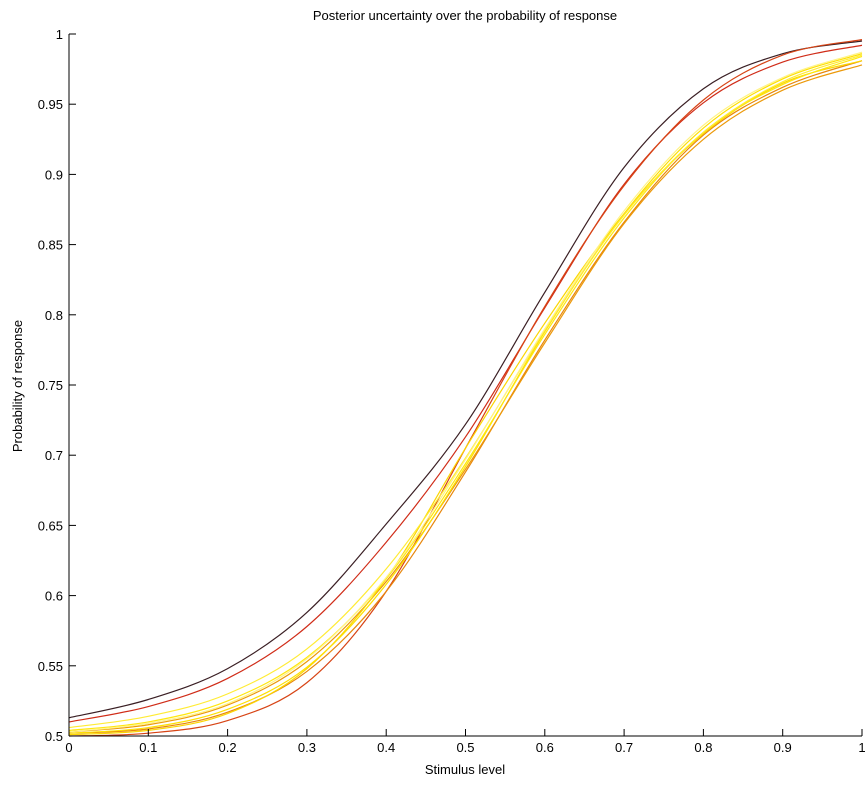 The height and width of the screenshot is (785, 865). I want to click on x-tick-label: 0.2, so click(228, 747).